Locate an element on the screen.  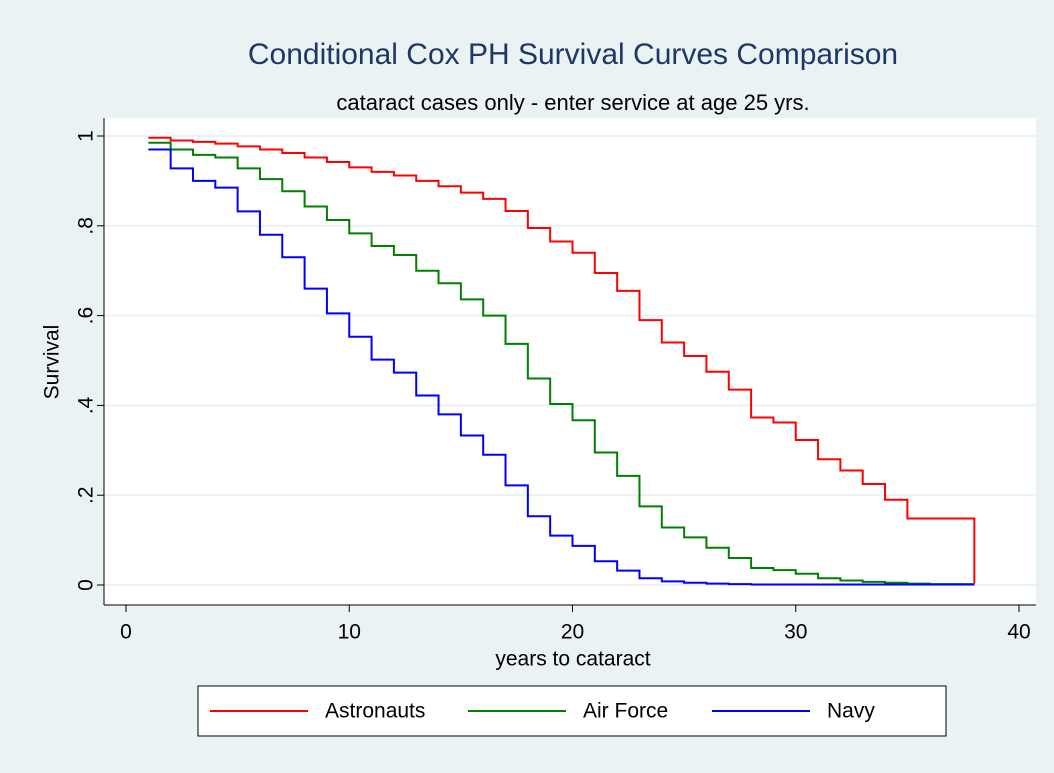
legend-label: Navy is located at coordinates (851, 711).